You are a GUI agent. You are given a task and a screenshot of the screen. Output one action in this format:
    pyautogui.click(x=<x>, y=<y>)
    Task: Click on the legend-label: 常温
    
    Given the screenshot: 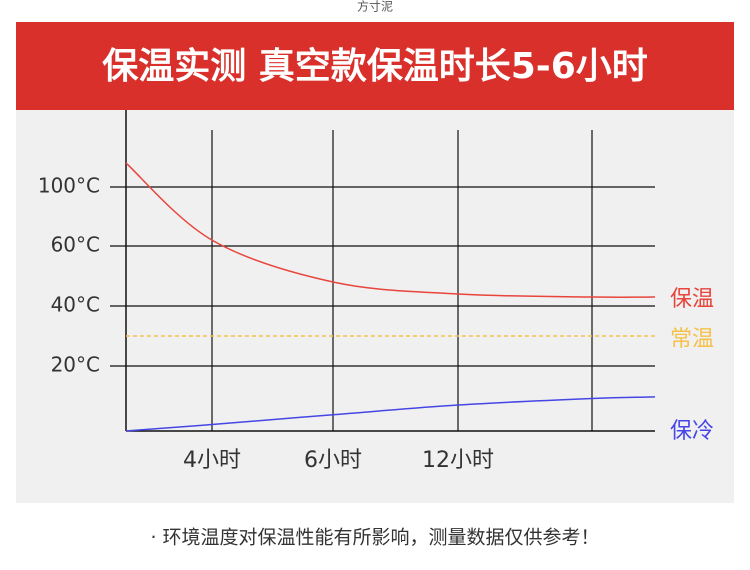 What is the action you would take?
    pyautogui.click(x=692, y=339)
    